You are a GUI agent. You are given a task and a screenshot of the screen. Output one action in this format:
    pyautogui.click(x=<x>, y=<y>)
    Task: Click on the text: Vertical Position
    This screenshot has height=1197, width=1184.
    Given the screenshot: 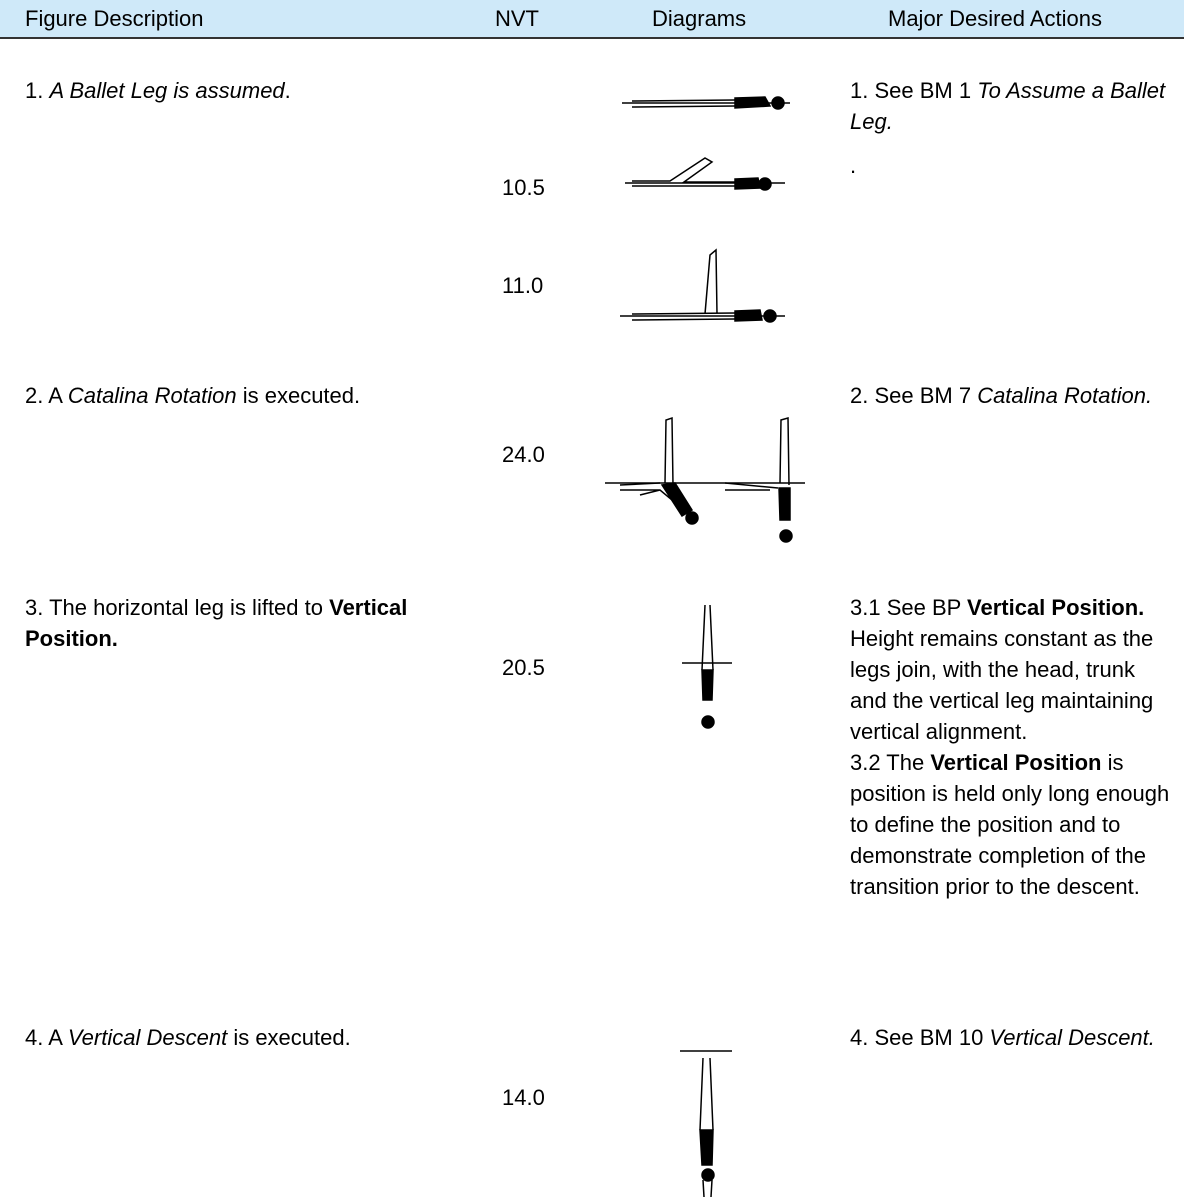 What is the action you would take?
    pyautogui.click(x=1016, y=762)
    